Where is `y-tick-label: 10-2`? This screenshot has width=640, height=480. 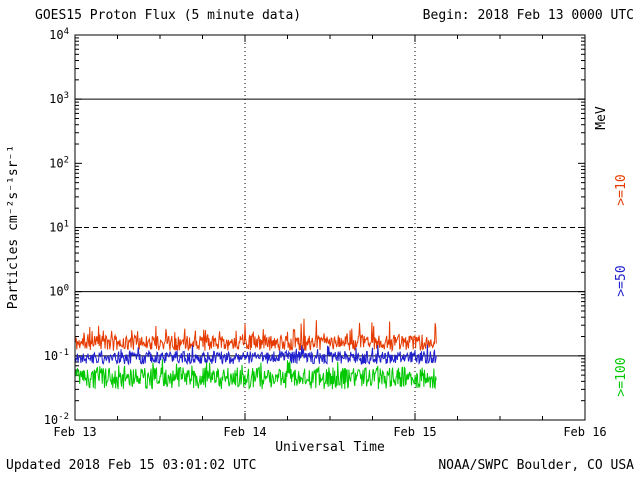
y-tick-label: 10-2 is located at coordinates (56, 419).